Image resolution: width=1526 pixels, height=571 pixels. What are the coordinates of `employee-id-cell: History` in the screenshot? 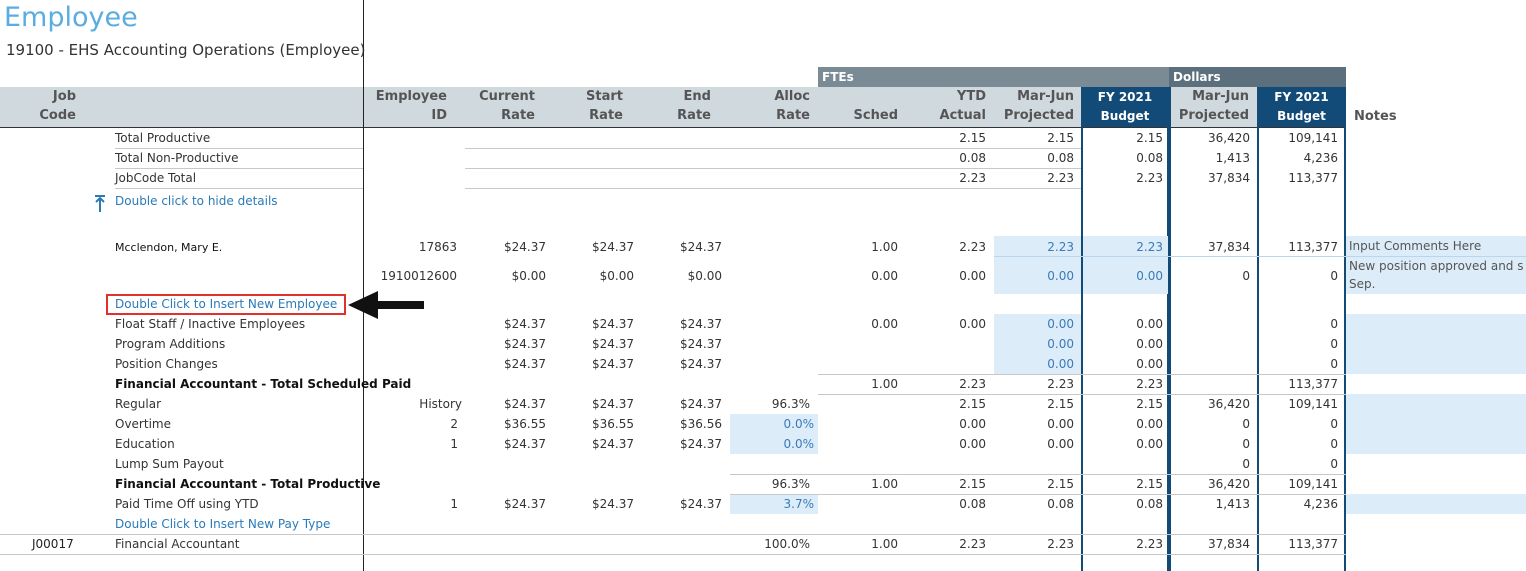 It's located at (440, 404).